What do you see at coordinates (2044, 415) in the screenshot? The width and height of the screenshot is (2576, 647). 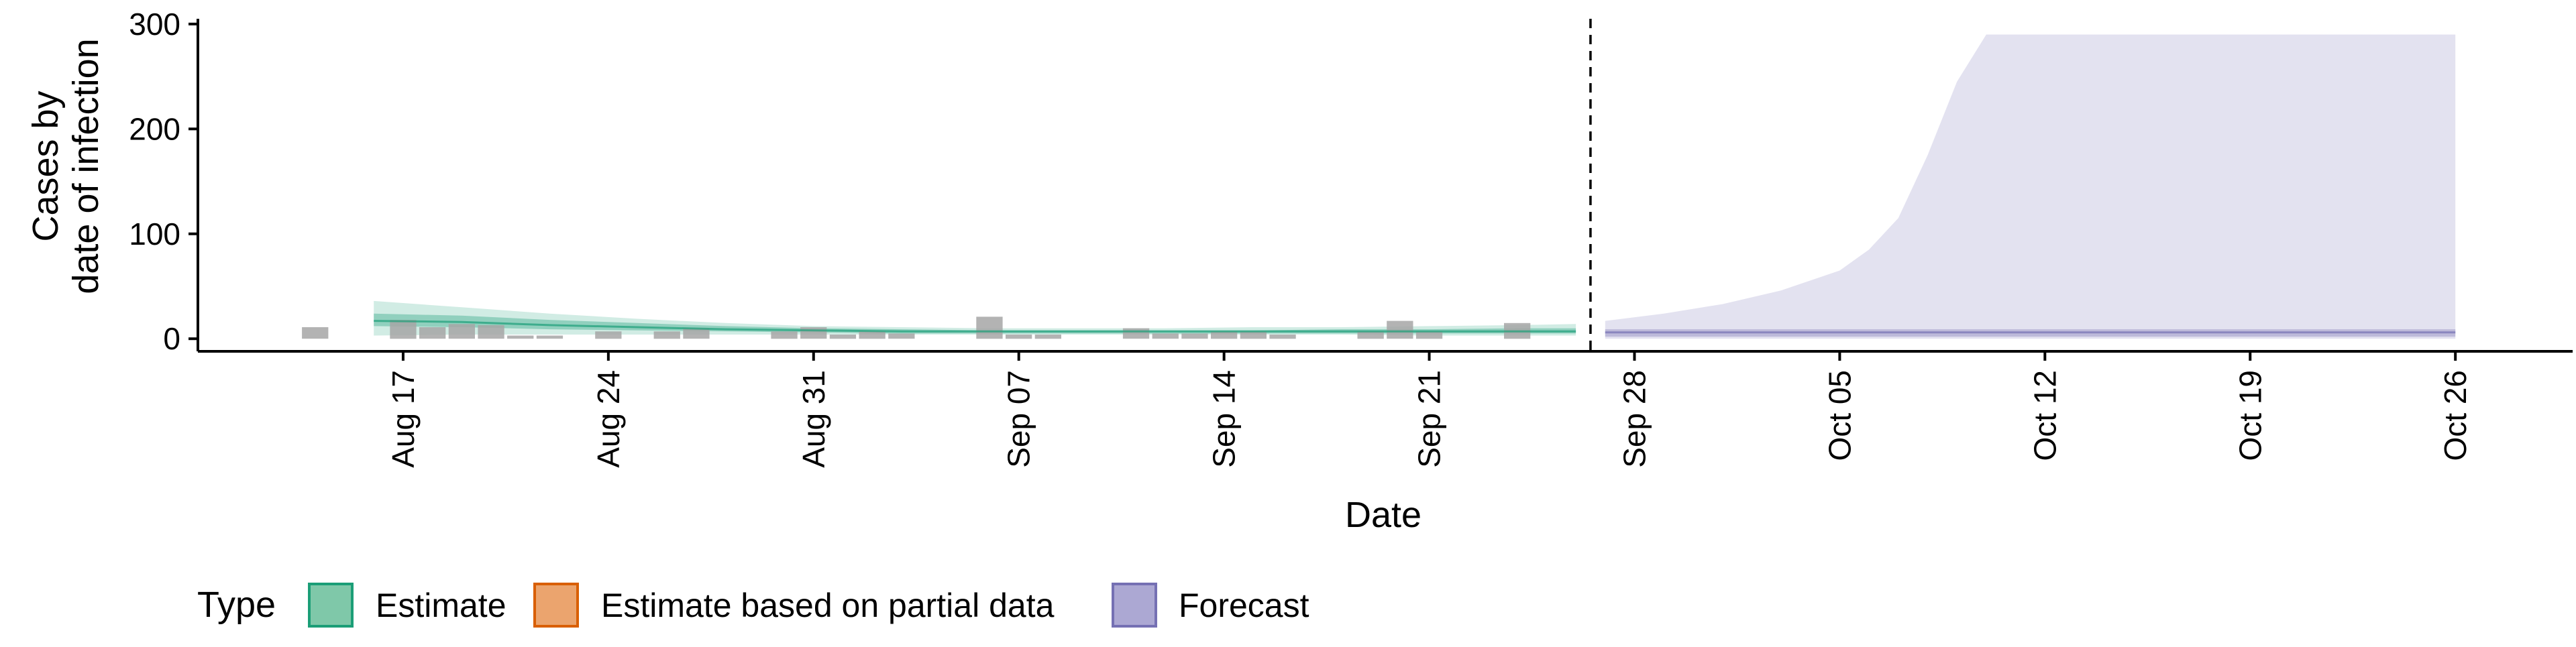 I see `x-tick-label: Oct 12` at bounding box center [2044, 415].